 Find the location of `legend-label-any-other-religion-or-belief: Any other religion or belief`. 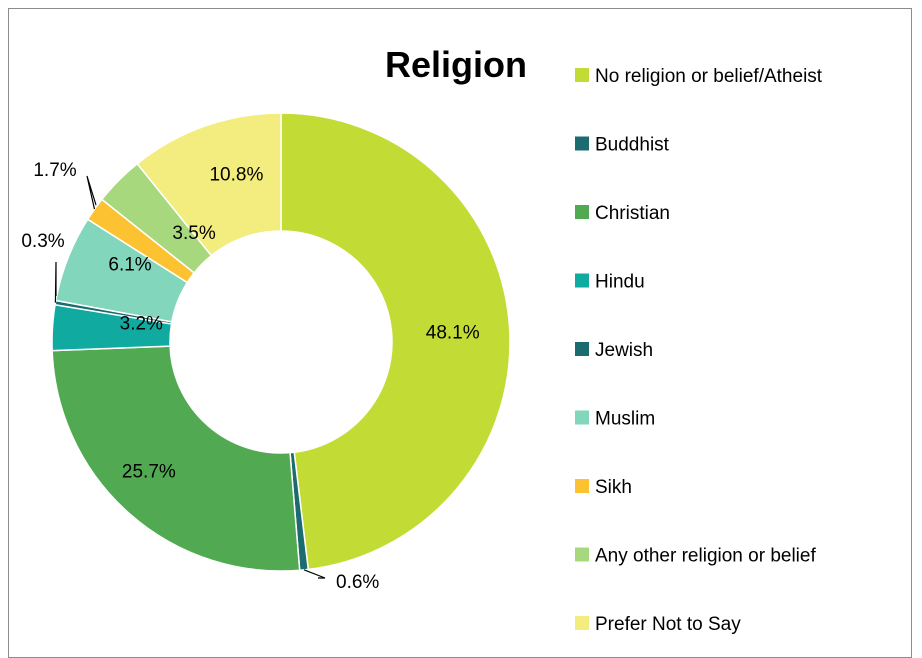

legend-label-any-other-religion-or-belief: Any other religion or belief is located at coordinates (705, 556).